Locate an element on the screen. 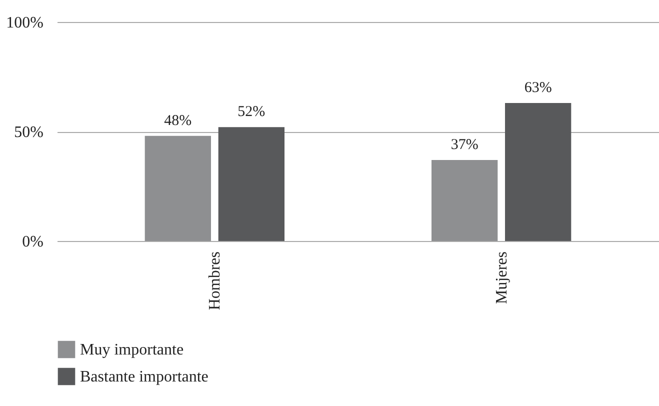 This screenshot has width=659, height=406. data-label: 48% is located at coordinates (178, 120).